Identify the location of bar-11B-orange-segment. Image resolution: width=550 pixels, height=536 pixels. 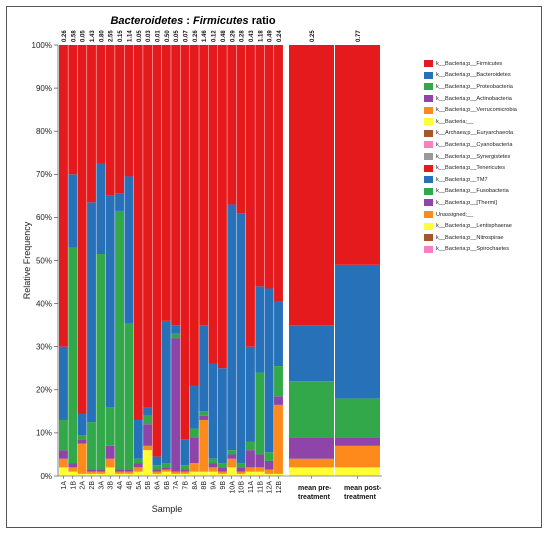
(260, 469).